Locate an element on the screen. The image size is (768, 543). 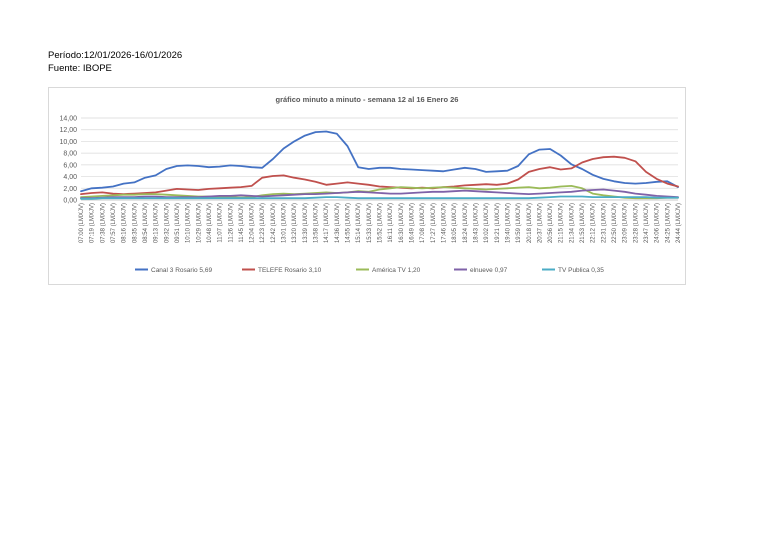
x-tick-label: 07:38 (LMXJV) is located at coordinates (103, 223).